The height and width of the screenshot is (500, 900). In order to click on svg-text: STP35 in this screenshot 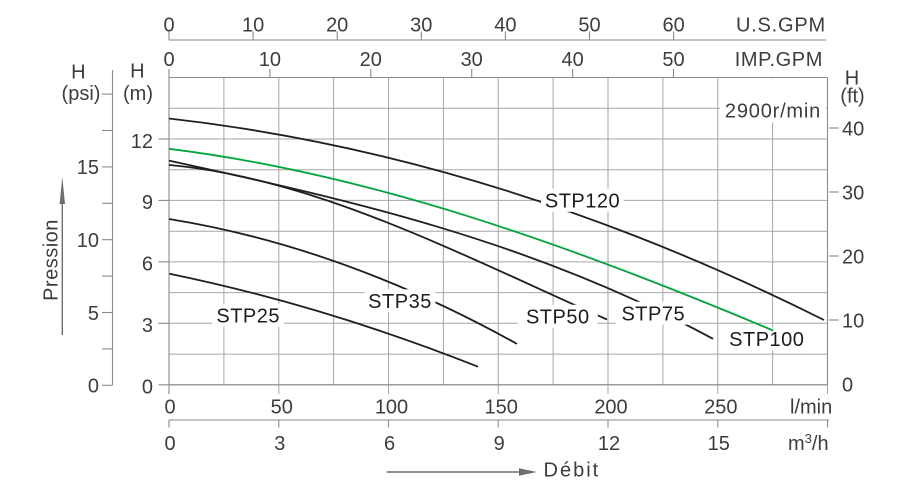, I will do `click(400, 302)`.